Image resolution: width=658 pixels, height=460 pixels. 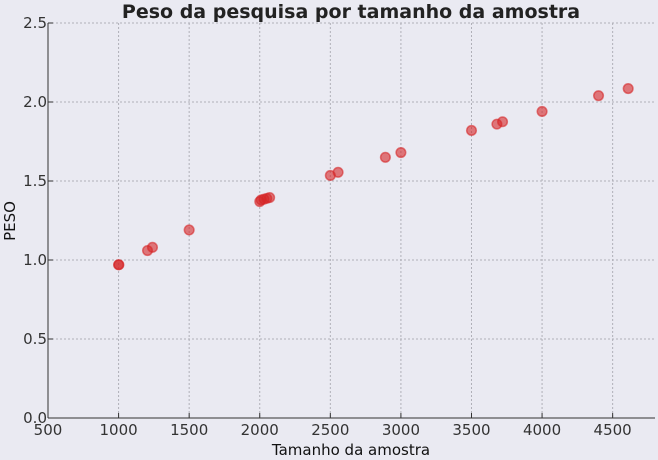 I want to click on x-tick-label: 4500, so click(x=613, y=430).